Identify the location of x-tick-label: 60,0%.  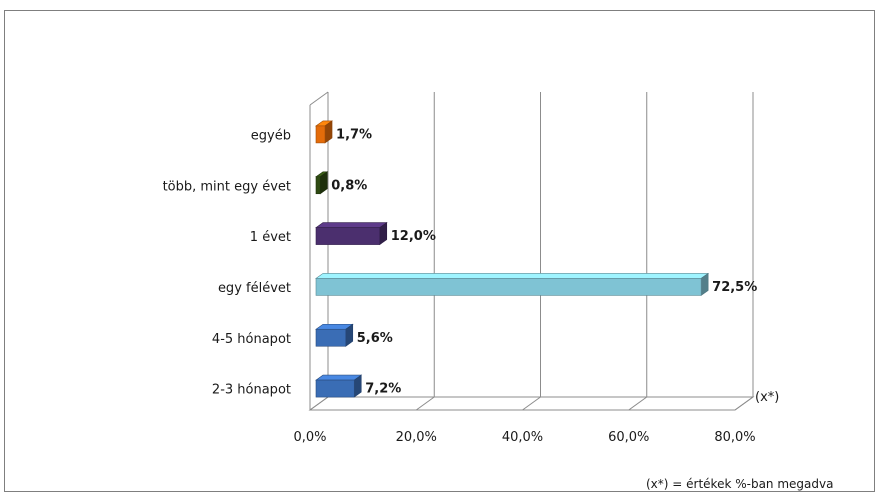
(628, 437).